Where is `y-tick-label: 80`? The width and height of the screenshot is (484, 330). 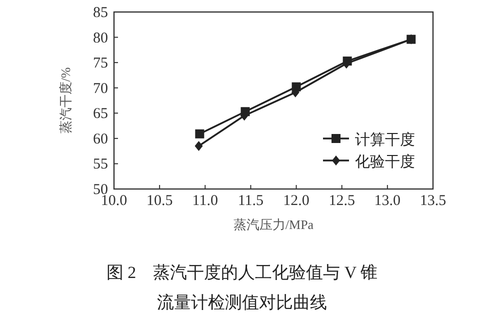 y-tick-label: 80 is located at coordinates (100, 38).